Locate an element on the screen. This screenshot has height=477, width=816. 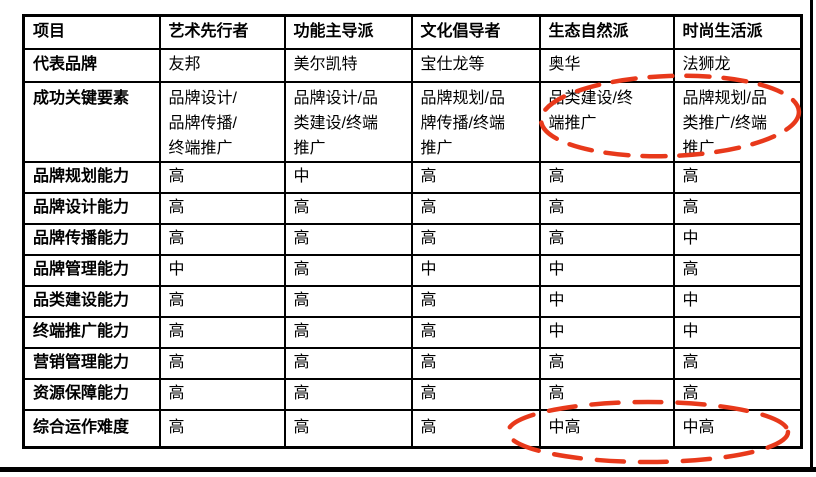
row-label: 营销管理能力 is located at coordinates (91, 363).